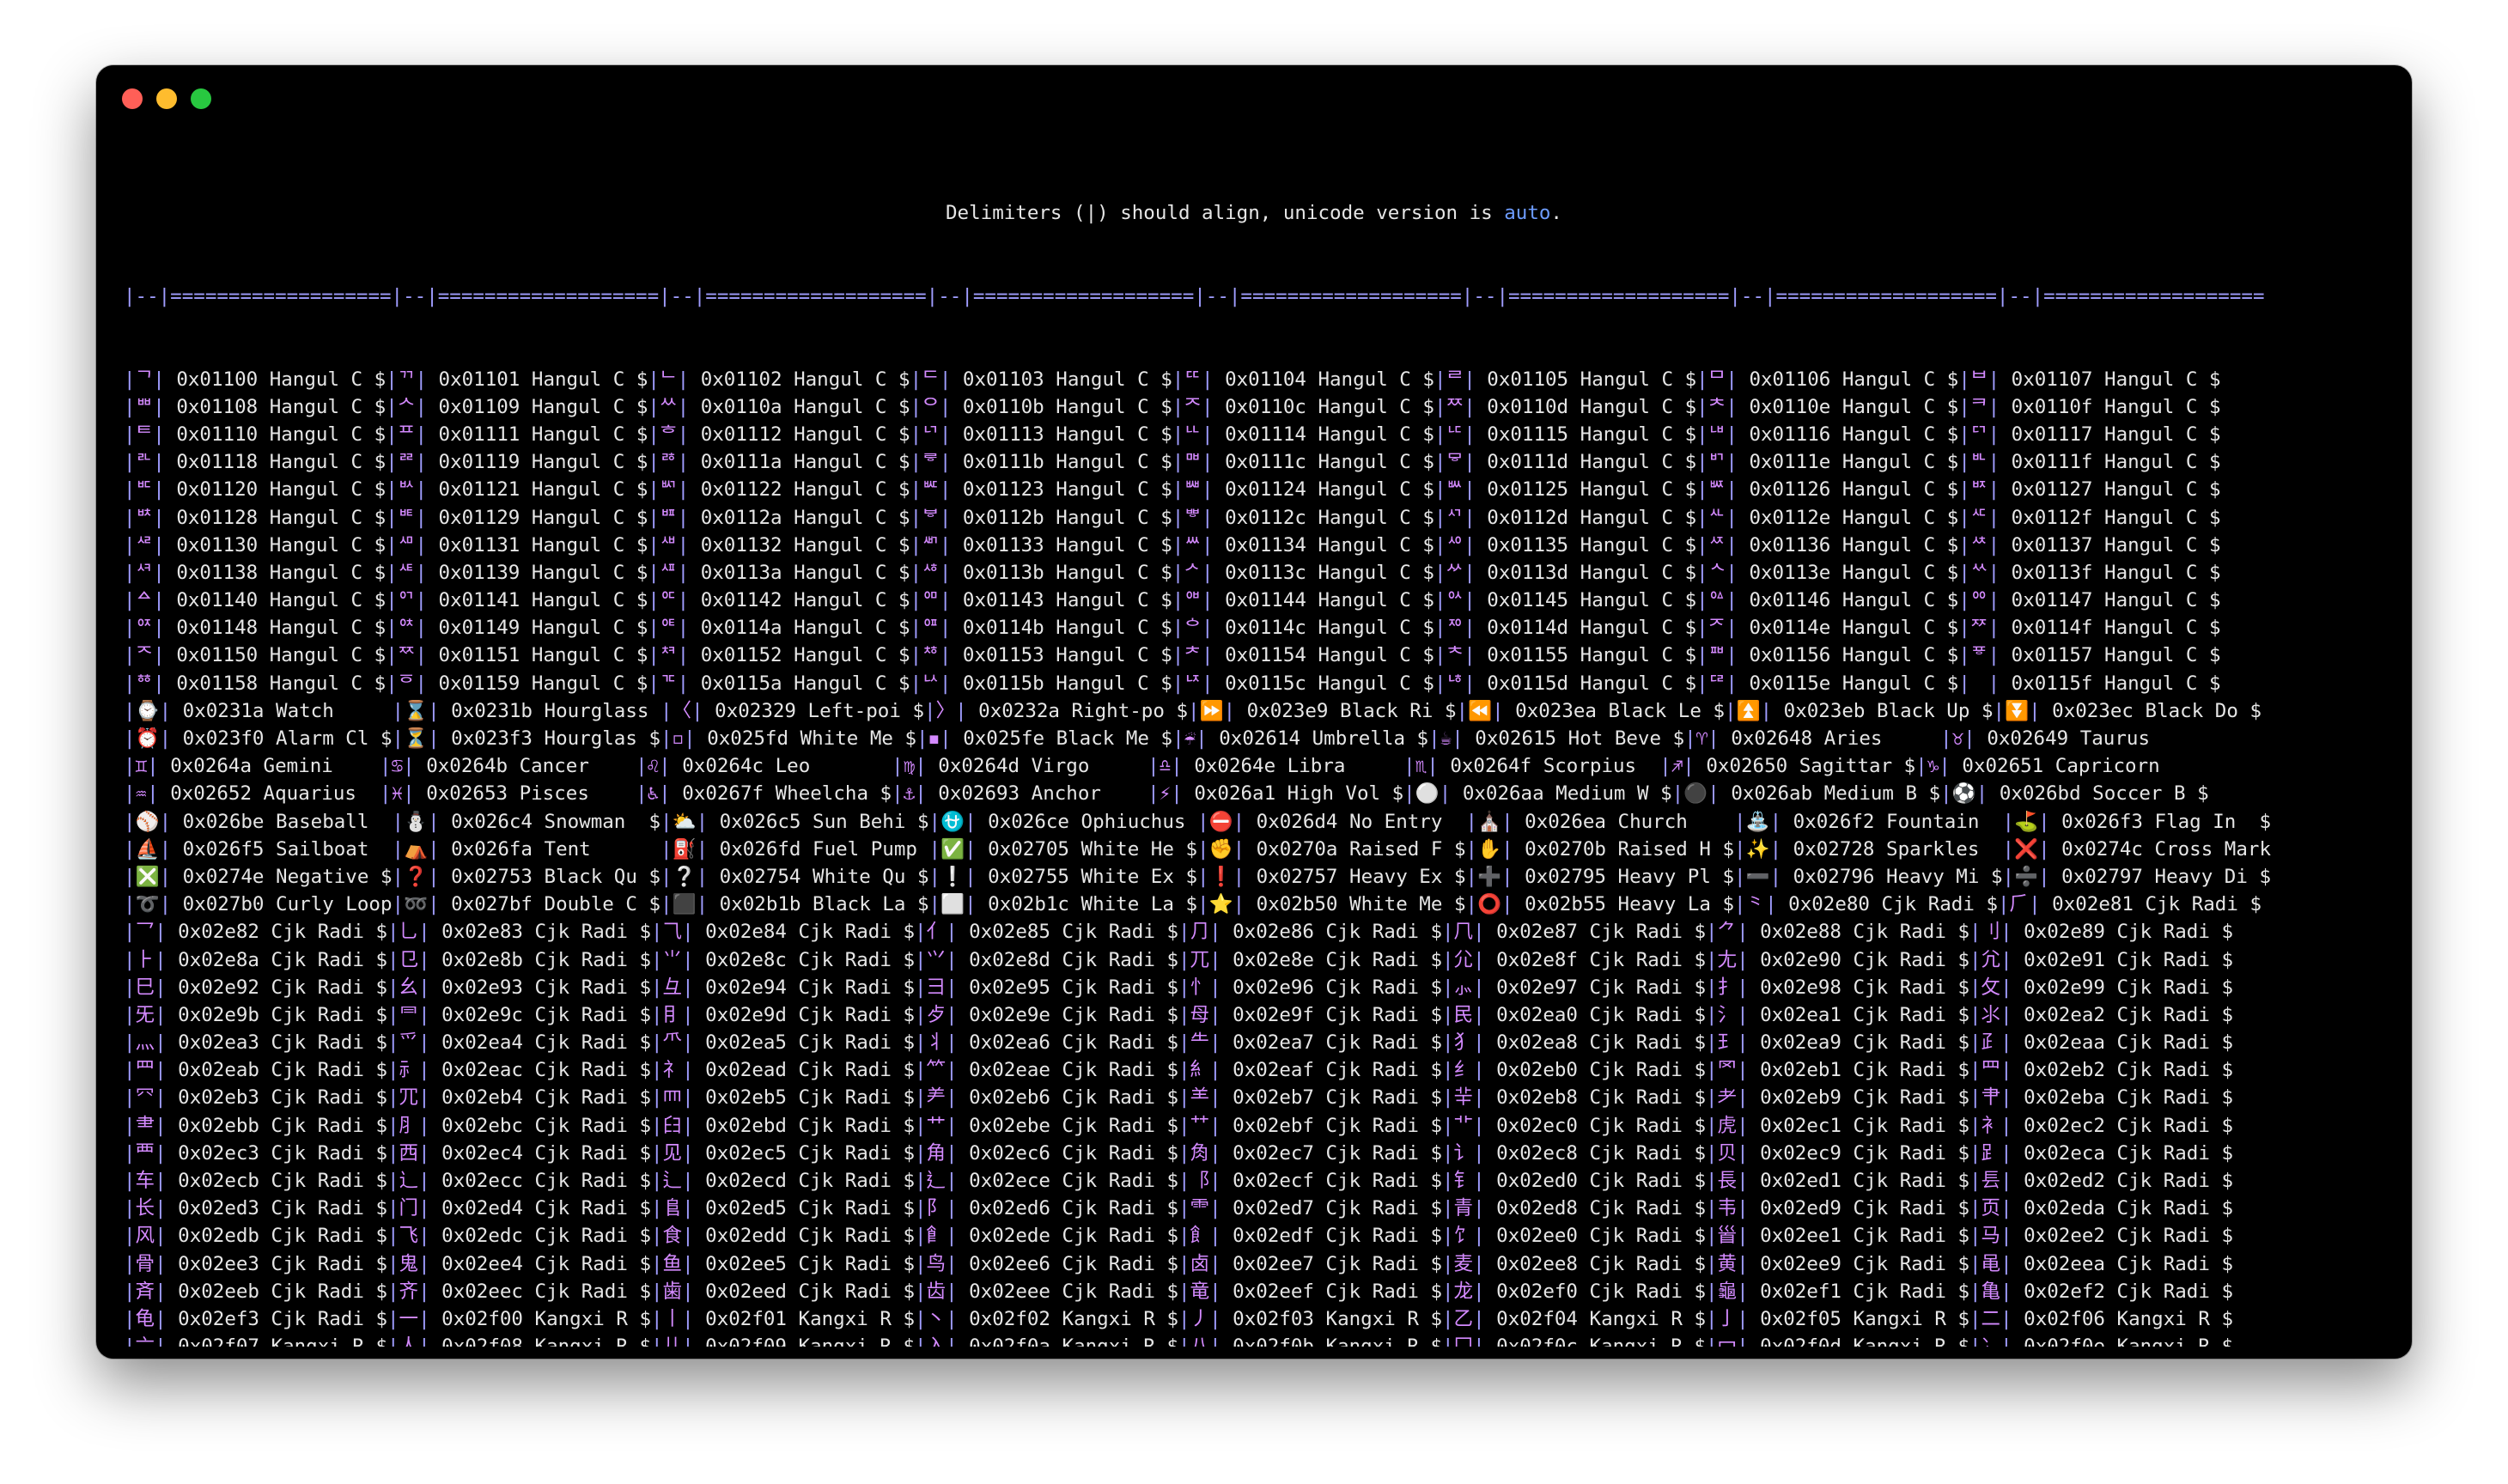 This screenshot has height=1484, width=2508. What do you see at coordinates (166, 99) in the screenshot?
I see `minimize-button` at bounding box center [166, 99].